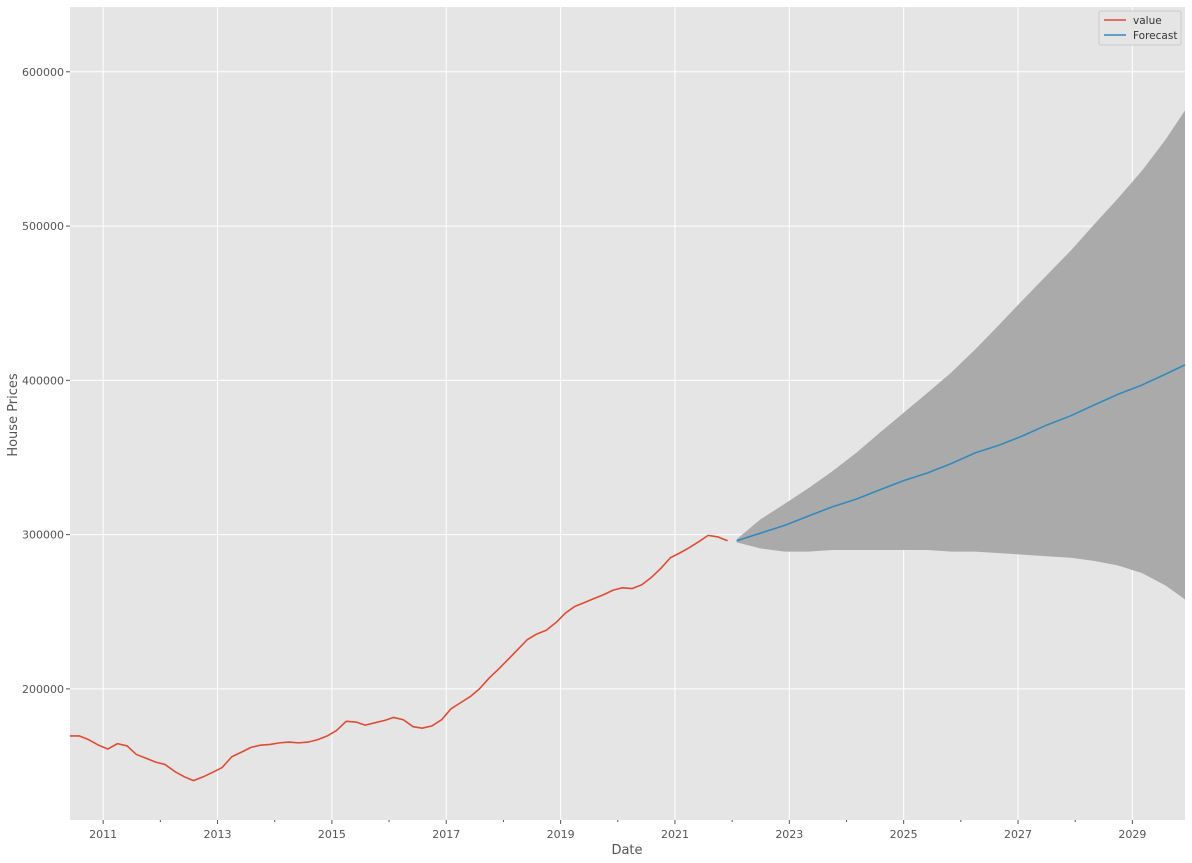 This screenshot has width=1192, height=863. What do you see at coordinates (789, 834) in the screenshot?
I see `x-tick-label: 2023` at bounding box center [789, 834].